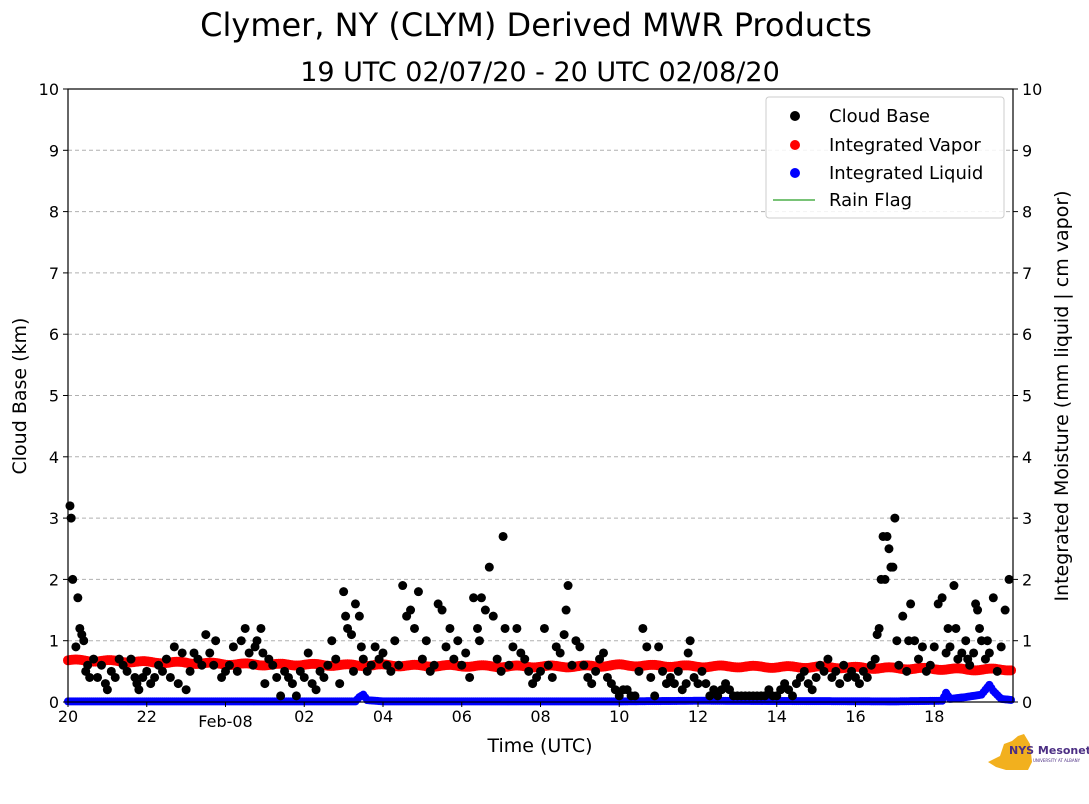 This screenshot has height=804, width=1089. What do you see at coordinates (777, 716) in the screenshot?
I see `x-tick-label: 14` at bounding box center [777, 716].